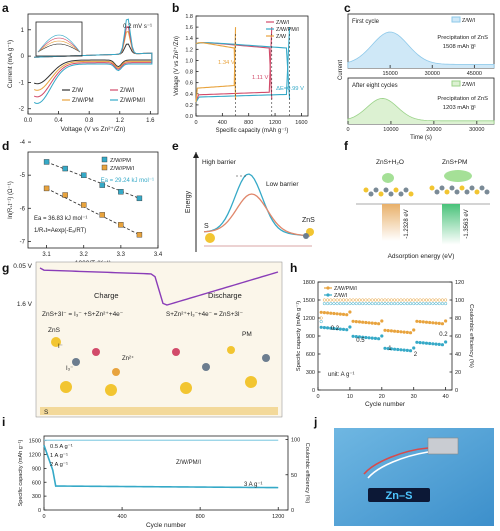 The height and width of the screenshot is (531, 500). I want to click on voltage-gap-label: 1.11 V, so click(260, 78).